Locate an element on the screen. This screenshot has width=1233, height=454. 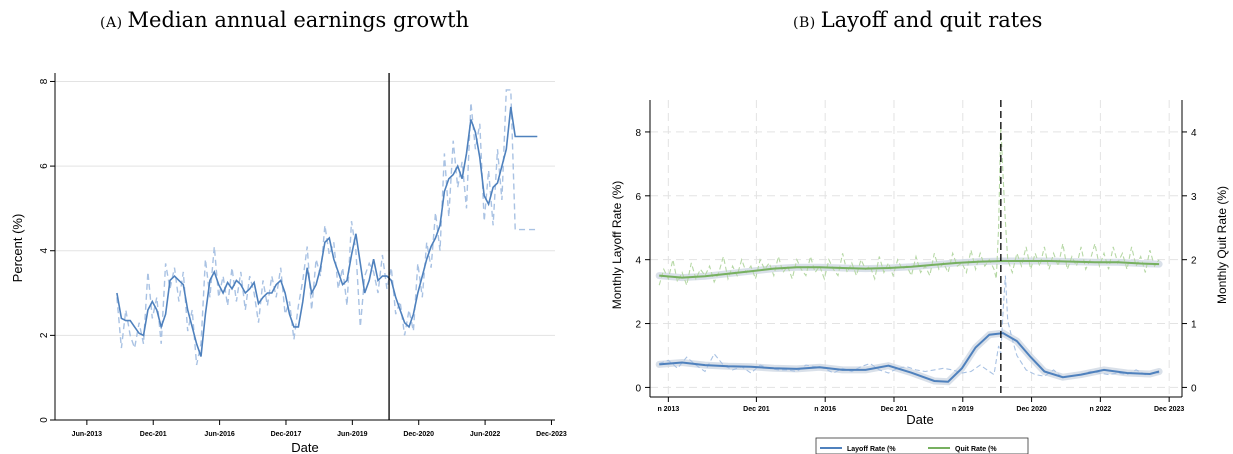
b-quit-raw is located at coordinates (909, 206).